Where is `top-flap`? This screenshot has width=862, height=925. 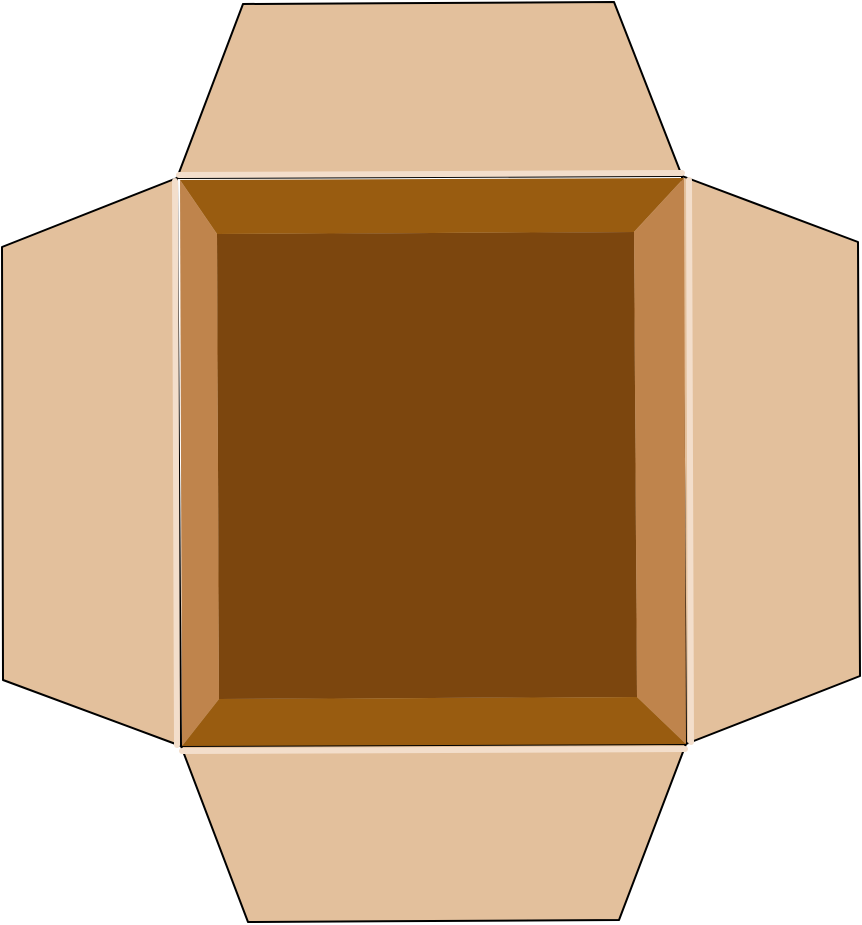
top-flap is located at coordinates (429, 90).